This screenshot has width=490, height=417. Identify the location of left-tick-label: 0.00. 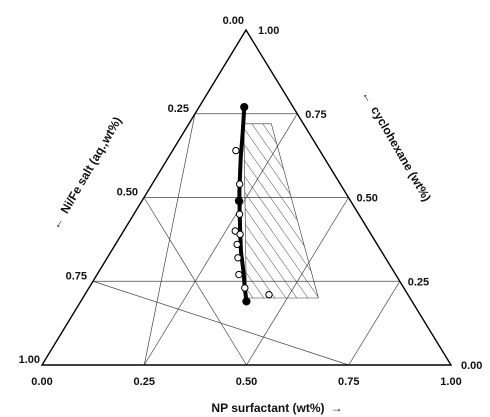
(233, 21).